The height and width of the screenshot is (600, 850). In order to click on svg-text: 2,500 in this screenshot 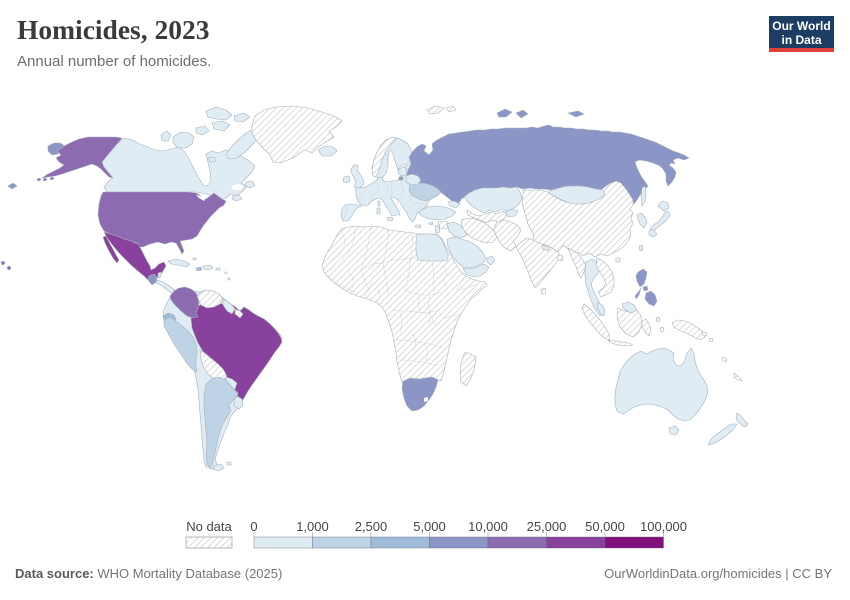, I will do `click(371, 526)`.